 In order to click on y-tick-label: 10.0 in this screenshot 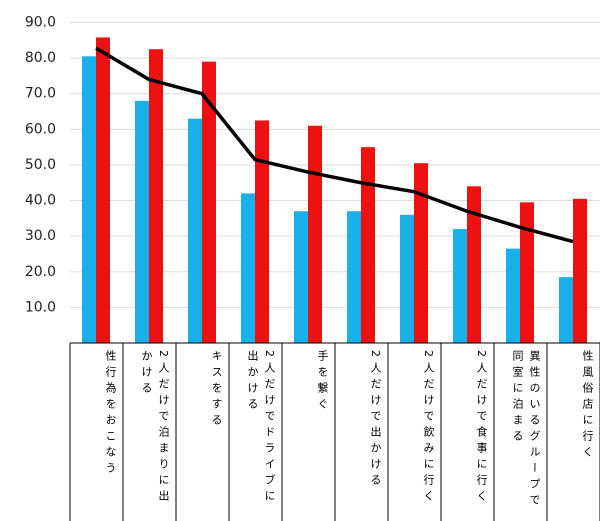, I will do `click(40, 307)`.